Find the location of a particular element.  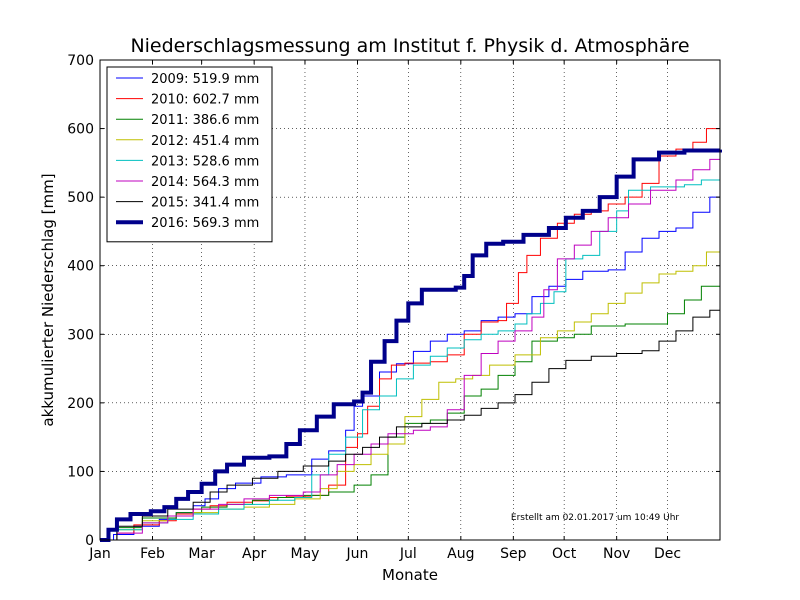

x-tick-label: Nov is located at coordinates (616, 554).